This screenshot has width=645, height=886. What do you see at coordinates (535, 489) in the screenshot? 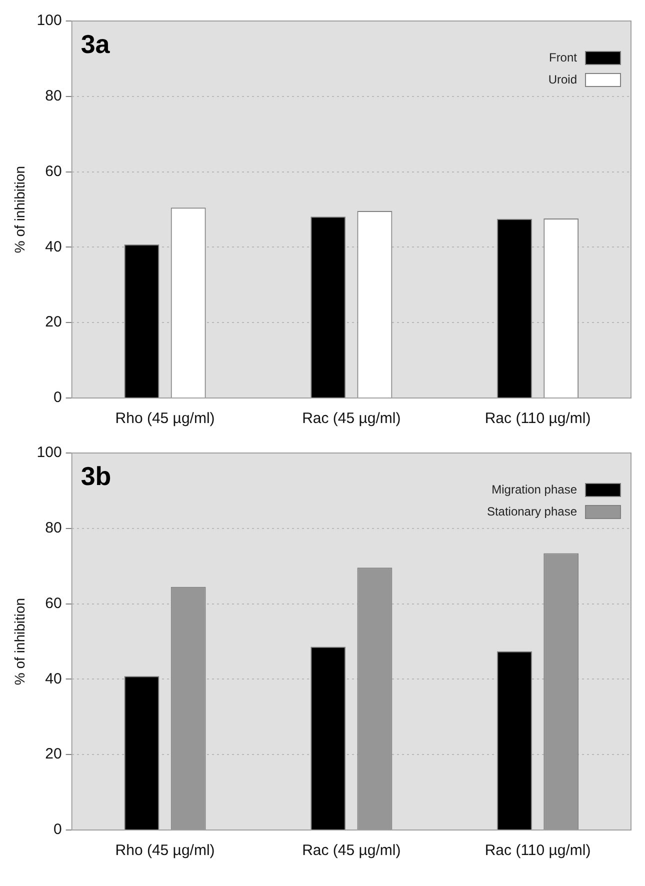
I see `legend-label: Migration phase` at bounding box center [535, 489].